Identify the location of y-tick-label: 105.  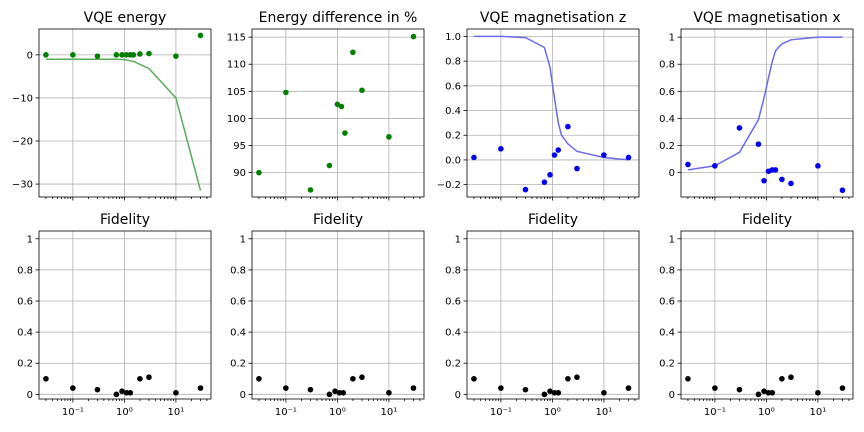
(236, 92).